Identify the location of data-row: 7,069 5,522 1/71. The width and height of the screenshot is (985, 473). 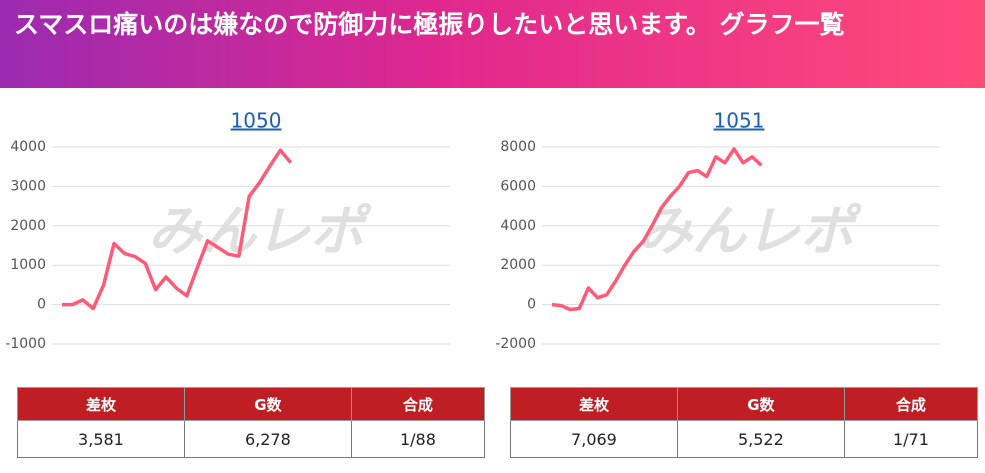
(744, 439).